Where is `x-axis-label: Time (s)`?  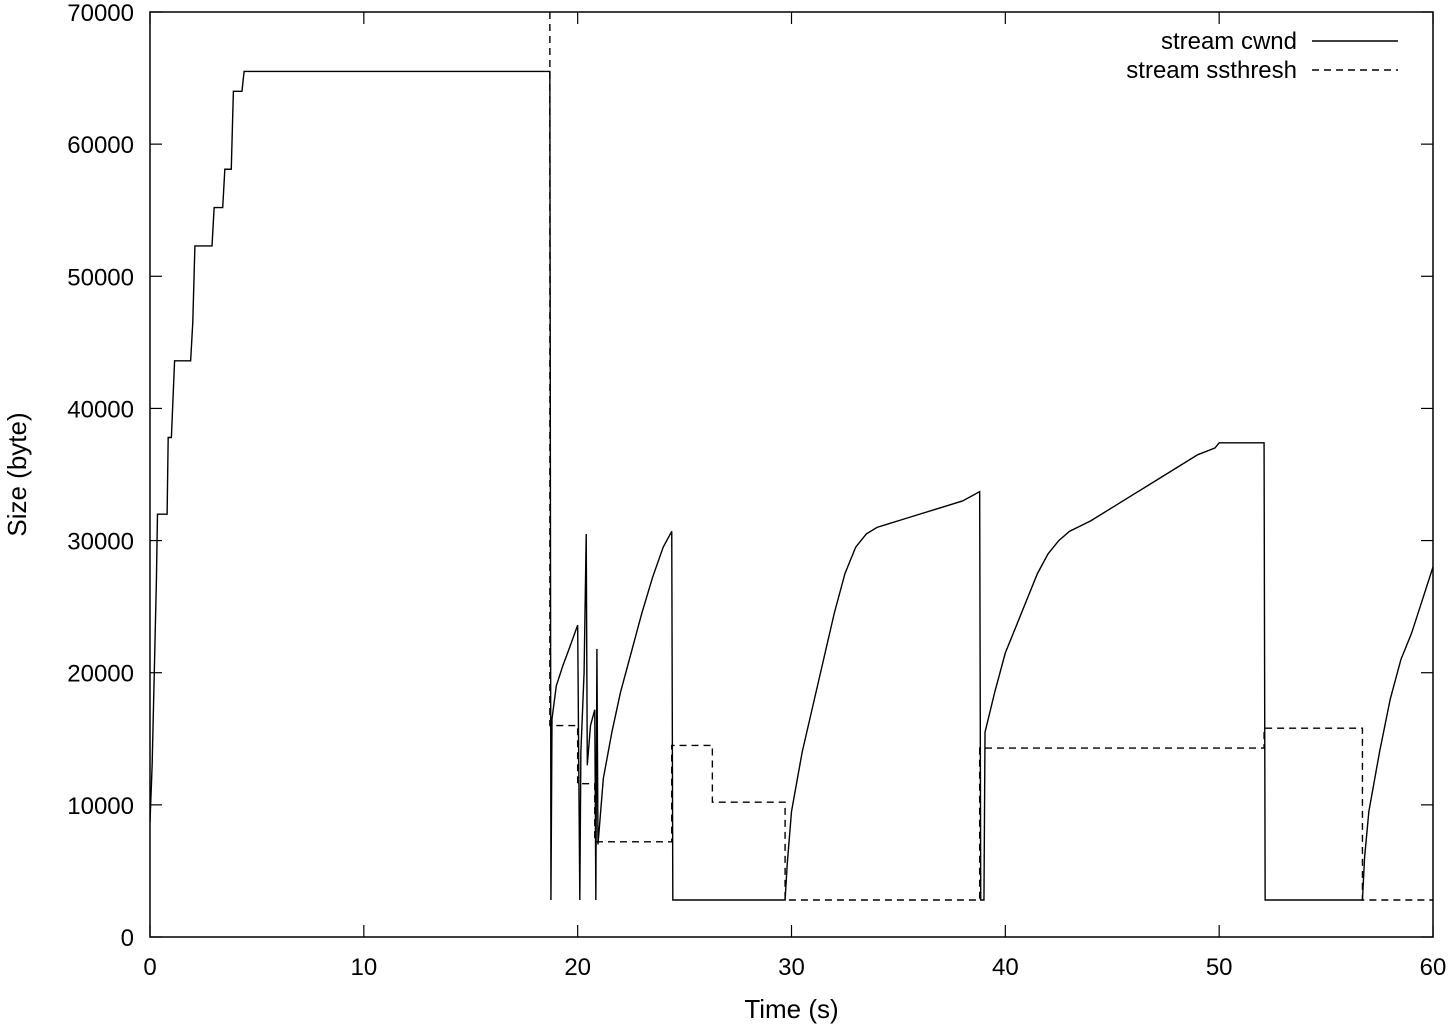 x-axis-label: Time (s) is located at coordinates (791, 1009).